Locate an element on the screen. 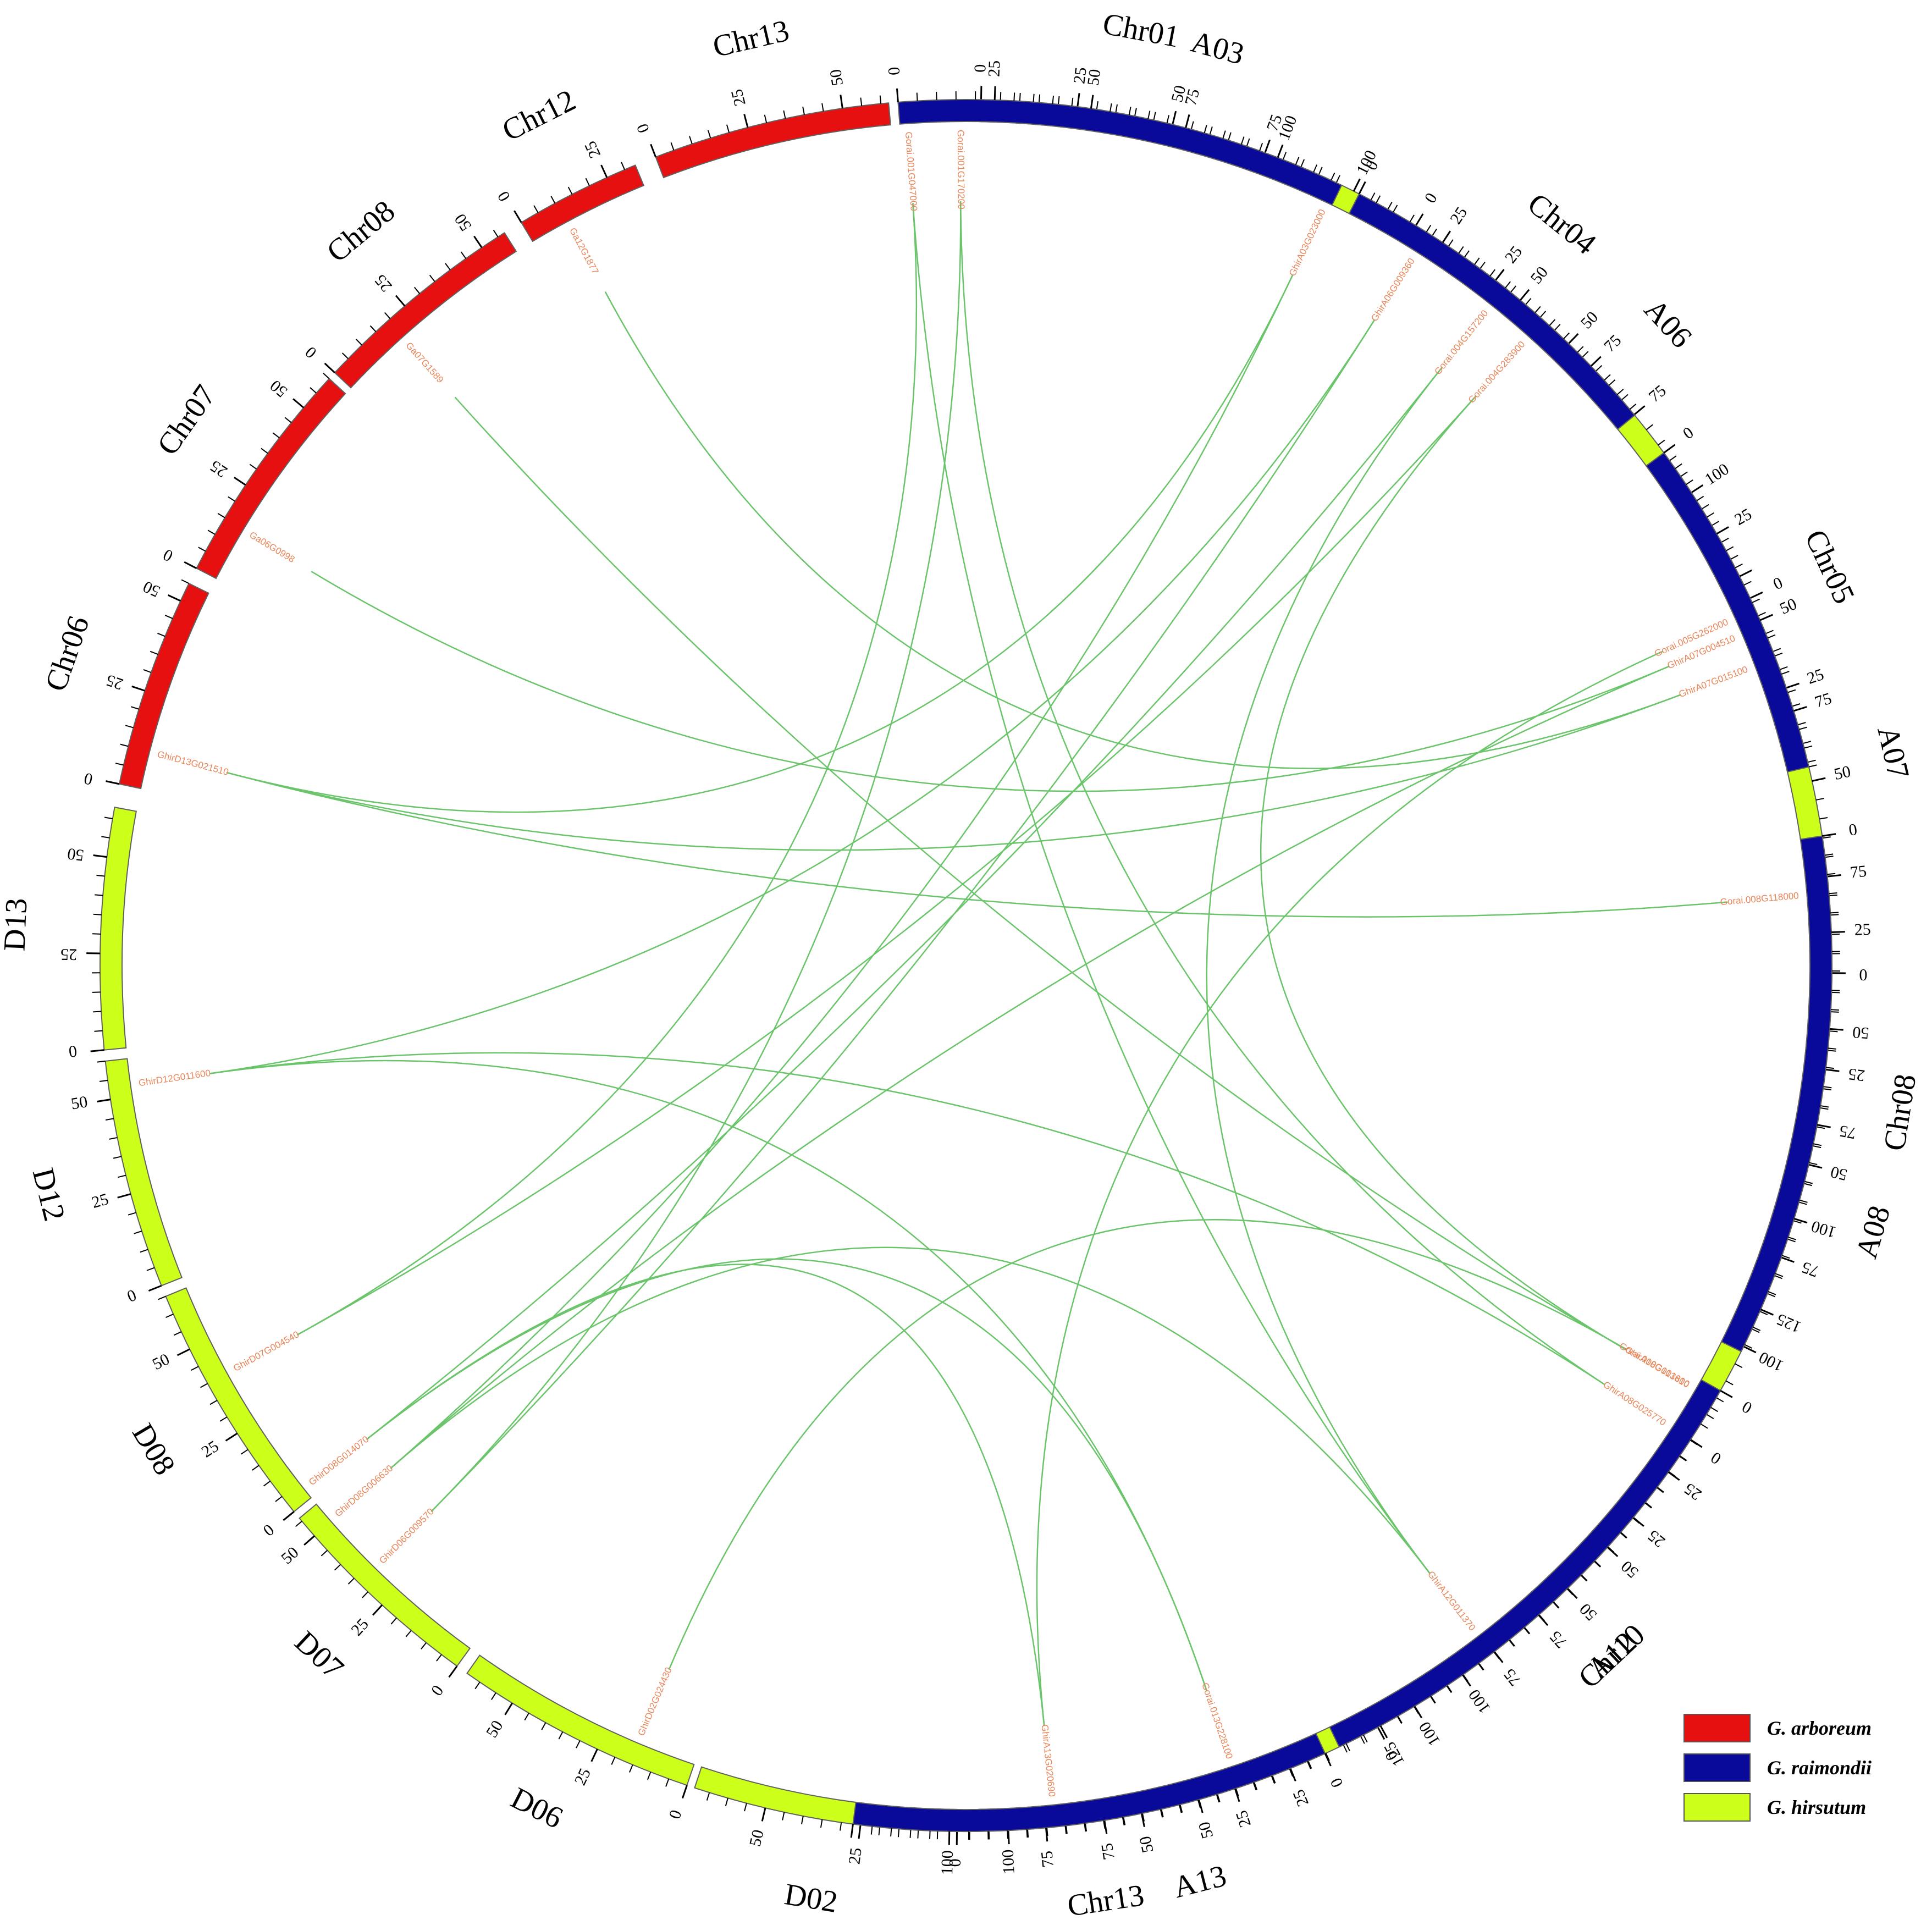  chromosome-label-chr08: Chr08 is located at coordinates (1900, 1112).